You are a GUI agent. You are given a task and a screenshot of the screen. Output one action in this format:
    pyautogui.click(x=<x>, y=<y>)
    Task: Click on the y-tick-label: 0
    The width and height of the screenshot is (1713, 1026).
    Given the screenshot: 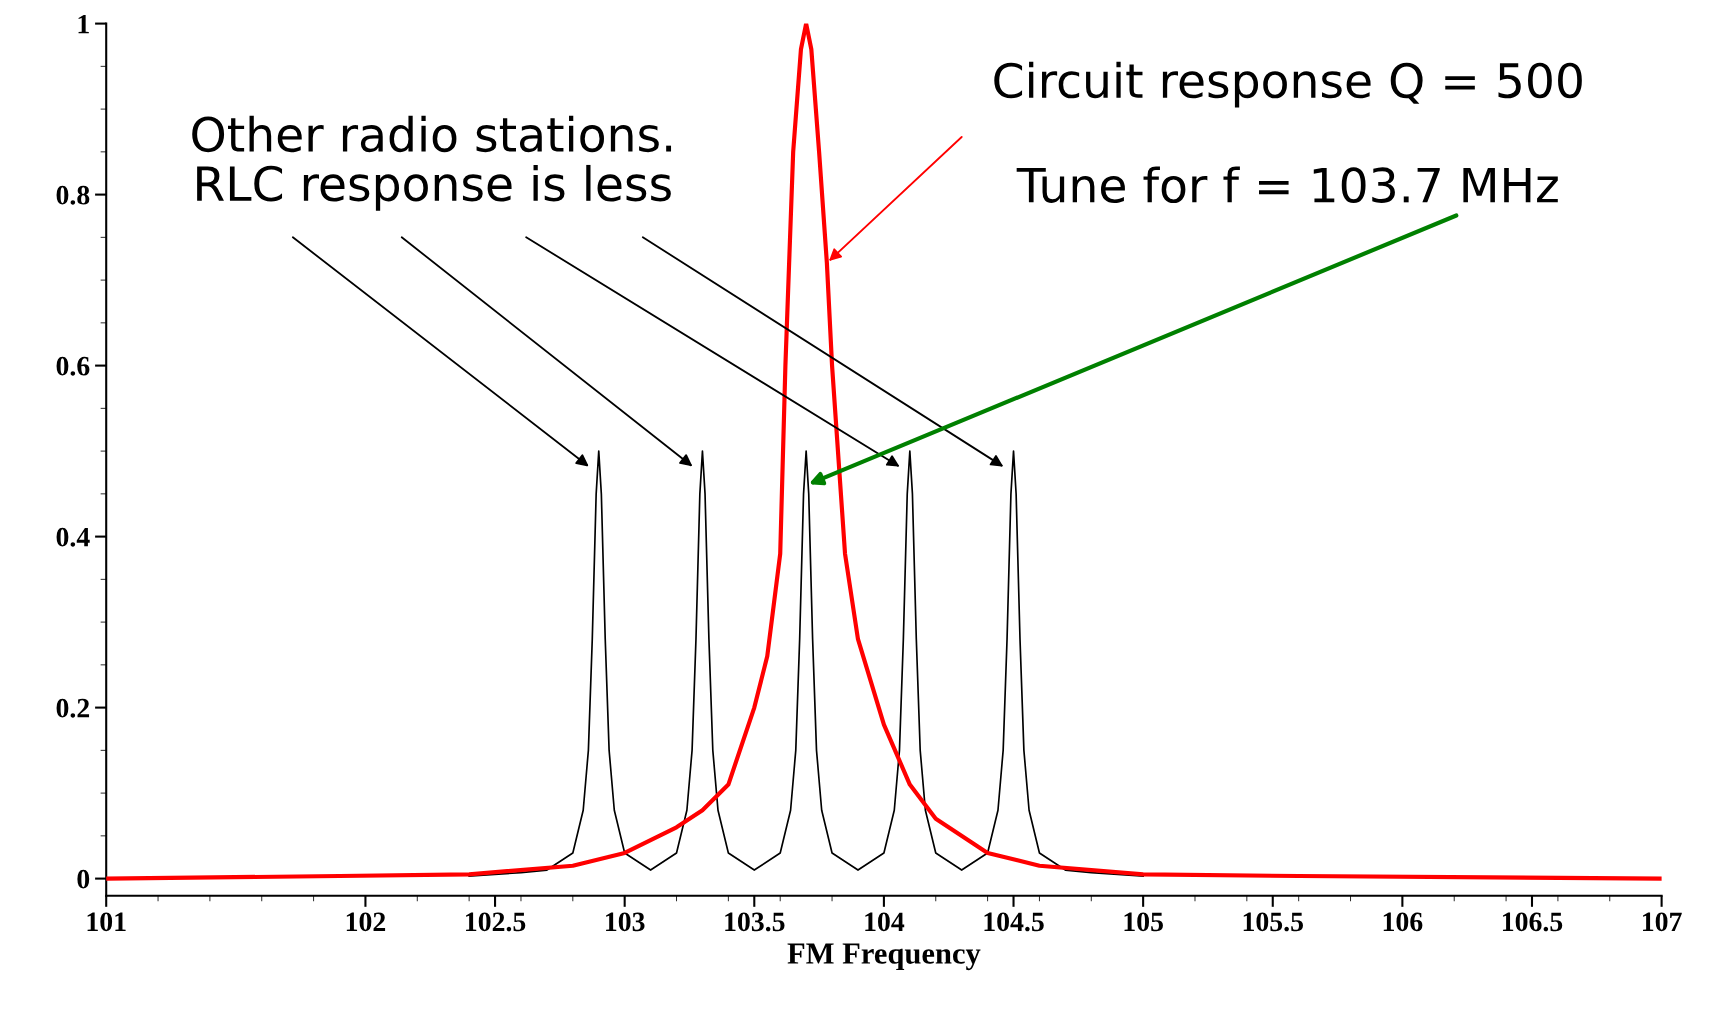 What is the action you would take?
    pyautogui.click(x=83, y=879)
    